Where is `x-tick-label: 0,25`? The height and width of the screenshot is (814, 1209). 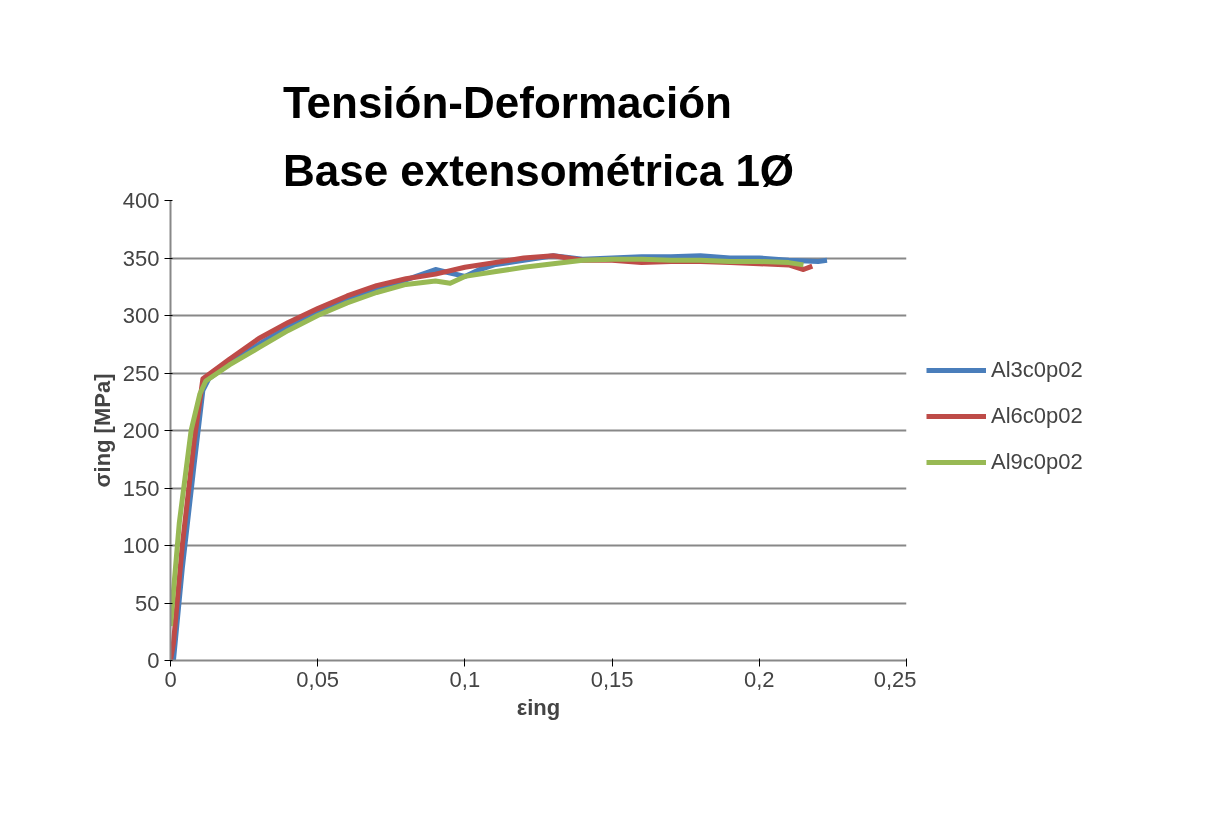
x-tick-label: 0,25 is located at coordinates (895, 679).